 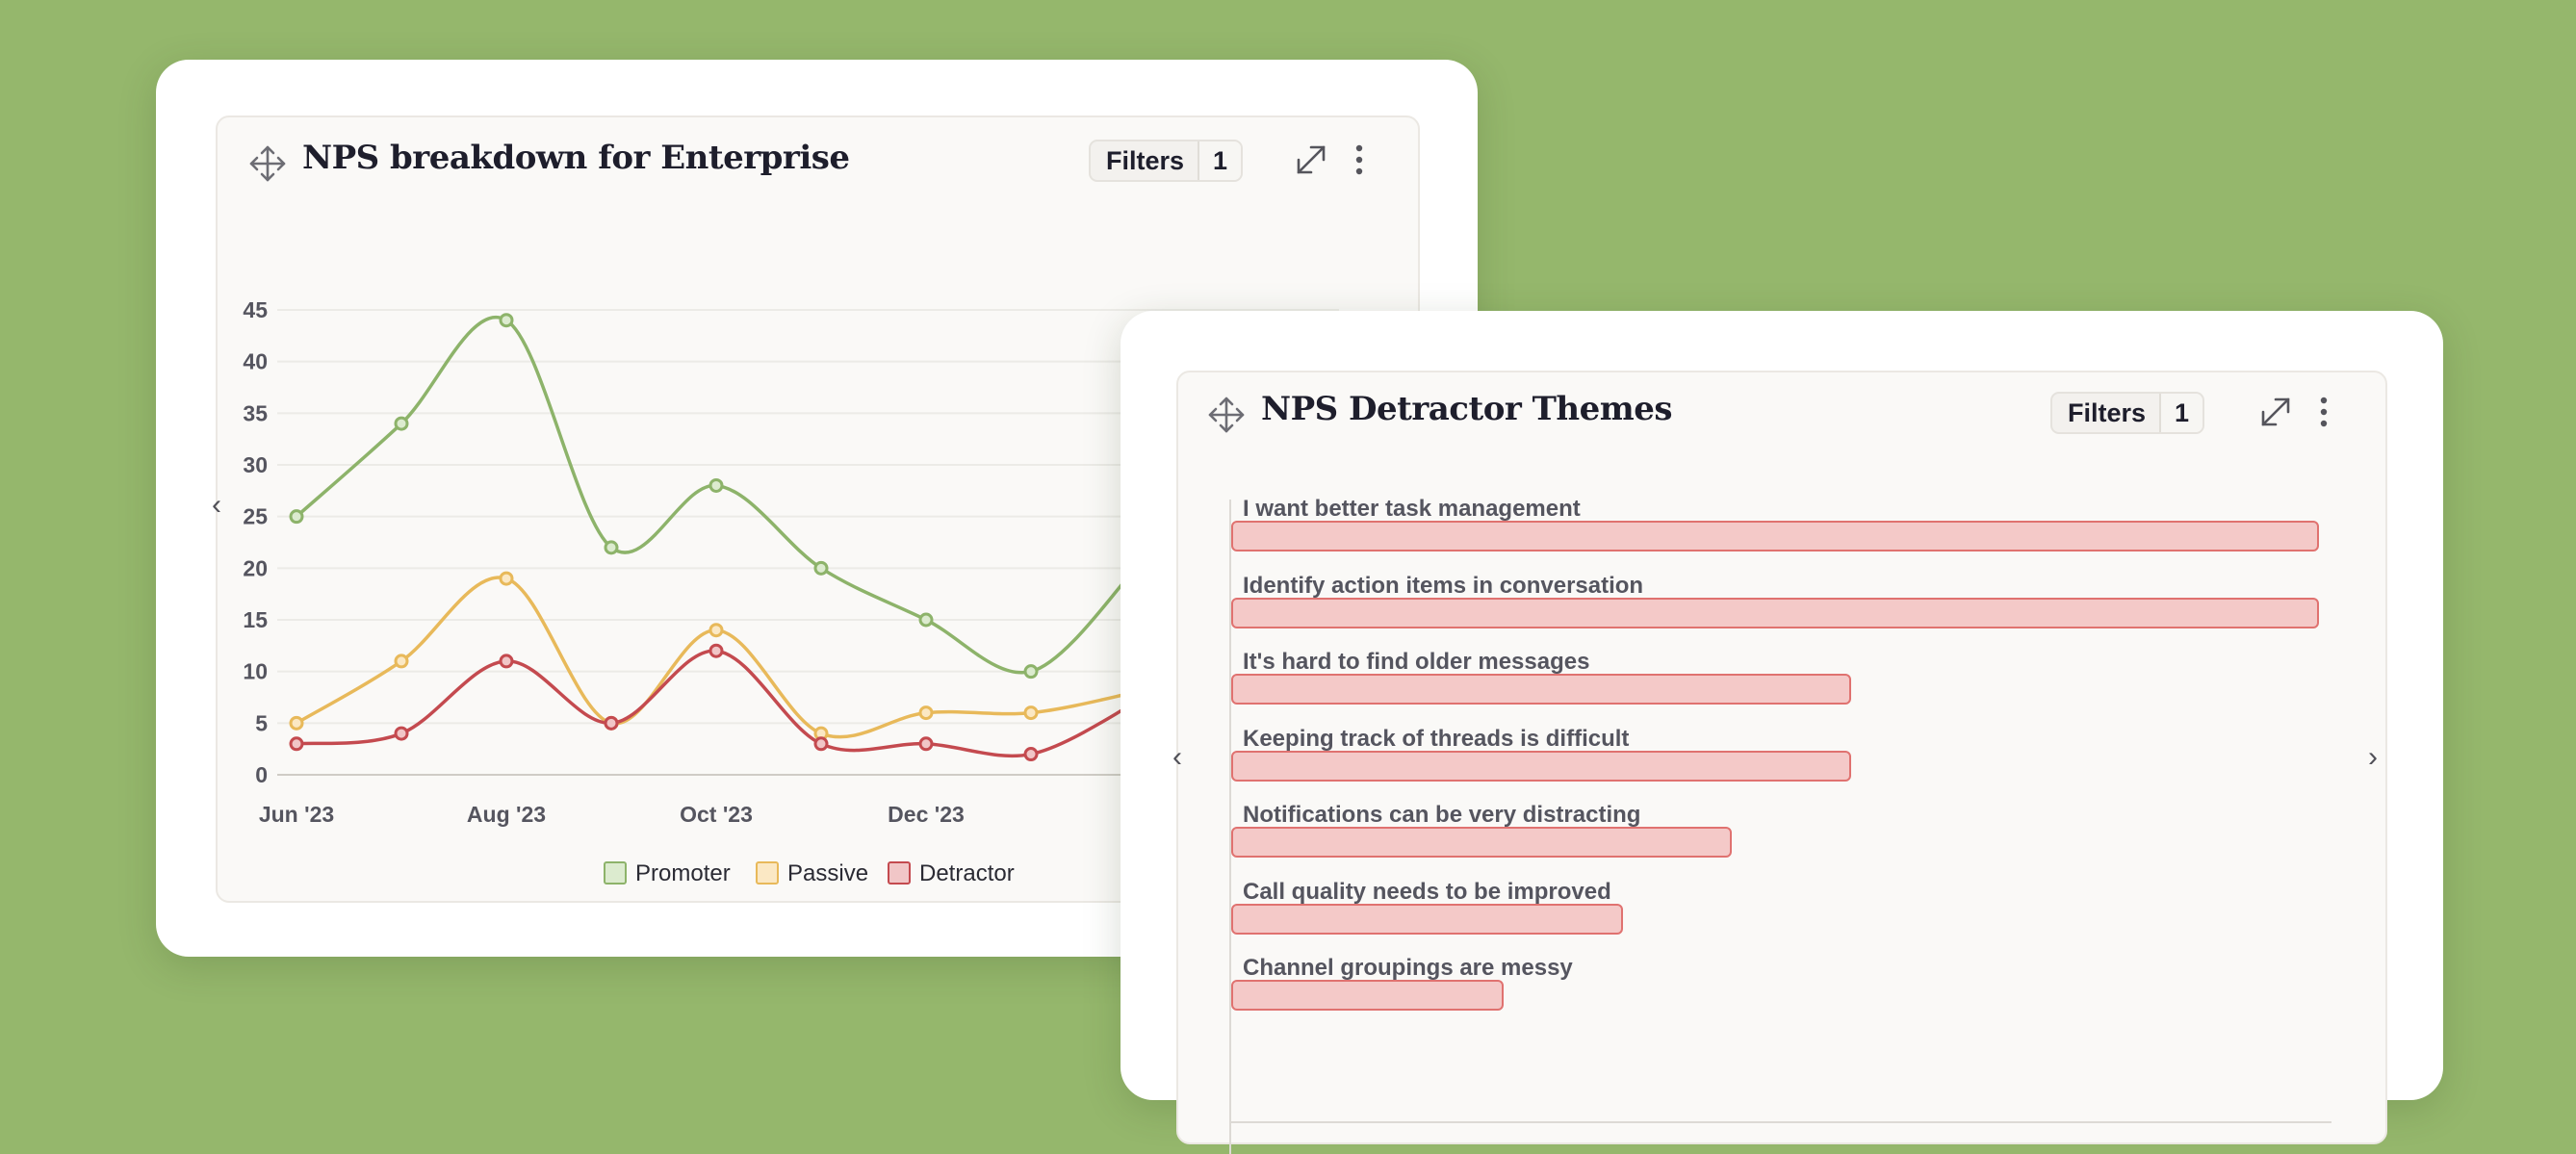 What do you see at coordinates (716, 495) in the screenshot?
I see `series-line-promoter` at bounding box center [716, 495].